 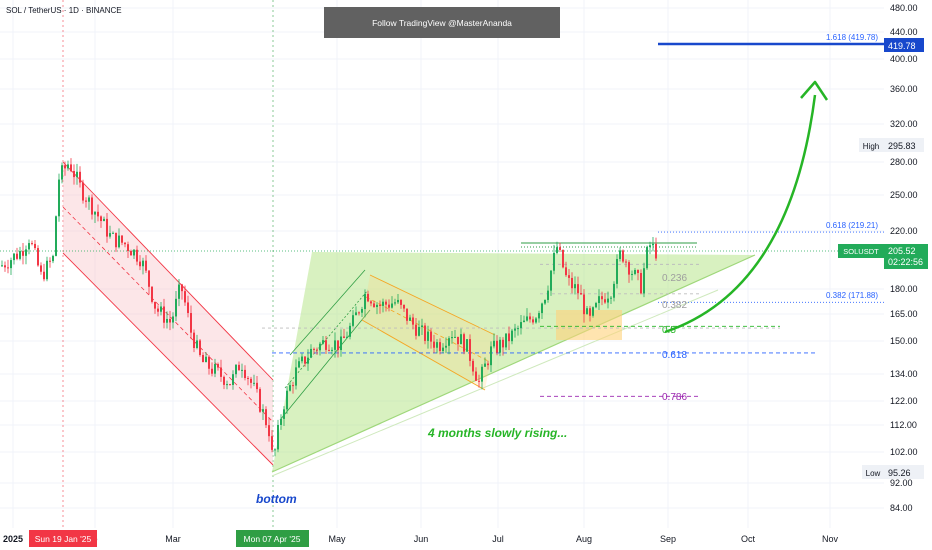 What do you see at coordinates (873, 472) in the screenshot?
I see `low-label-box` at bounding box center [873, 472].